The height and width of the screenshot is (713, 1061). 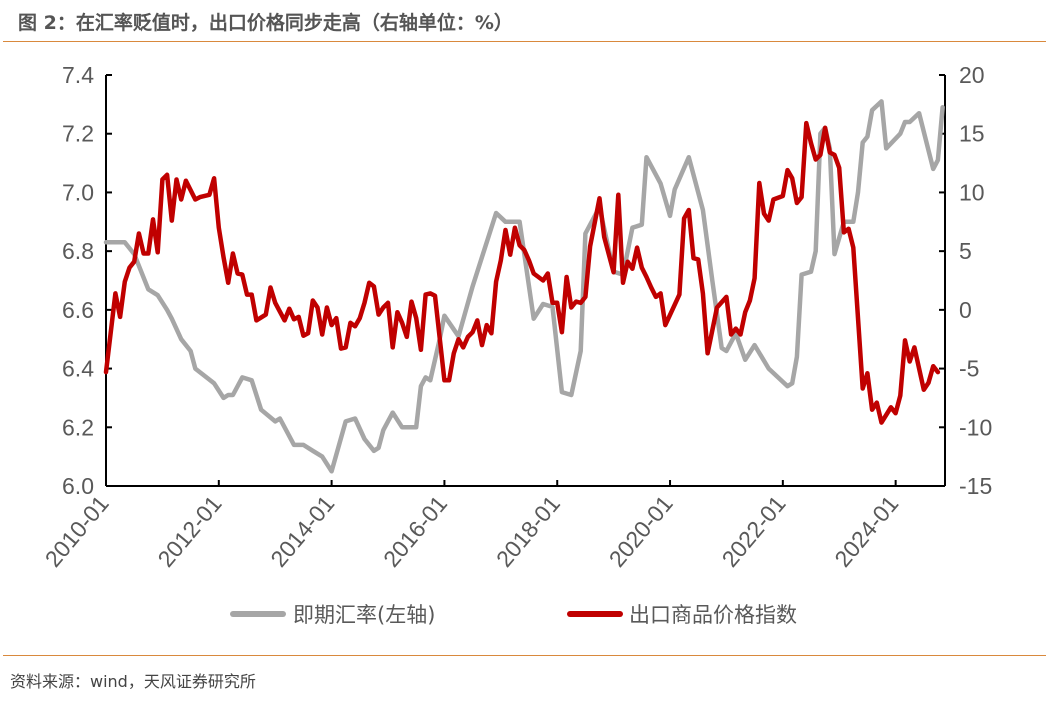 I want to click on source-note: 资料来源：wind，天风证券研究所, so click(x=133, y=681).